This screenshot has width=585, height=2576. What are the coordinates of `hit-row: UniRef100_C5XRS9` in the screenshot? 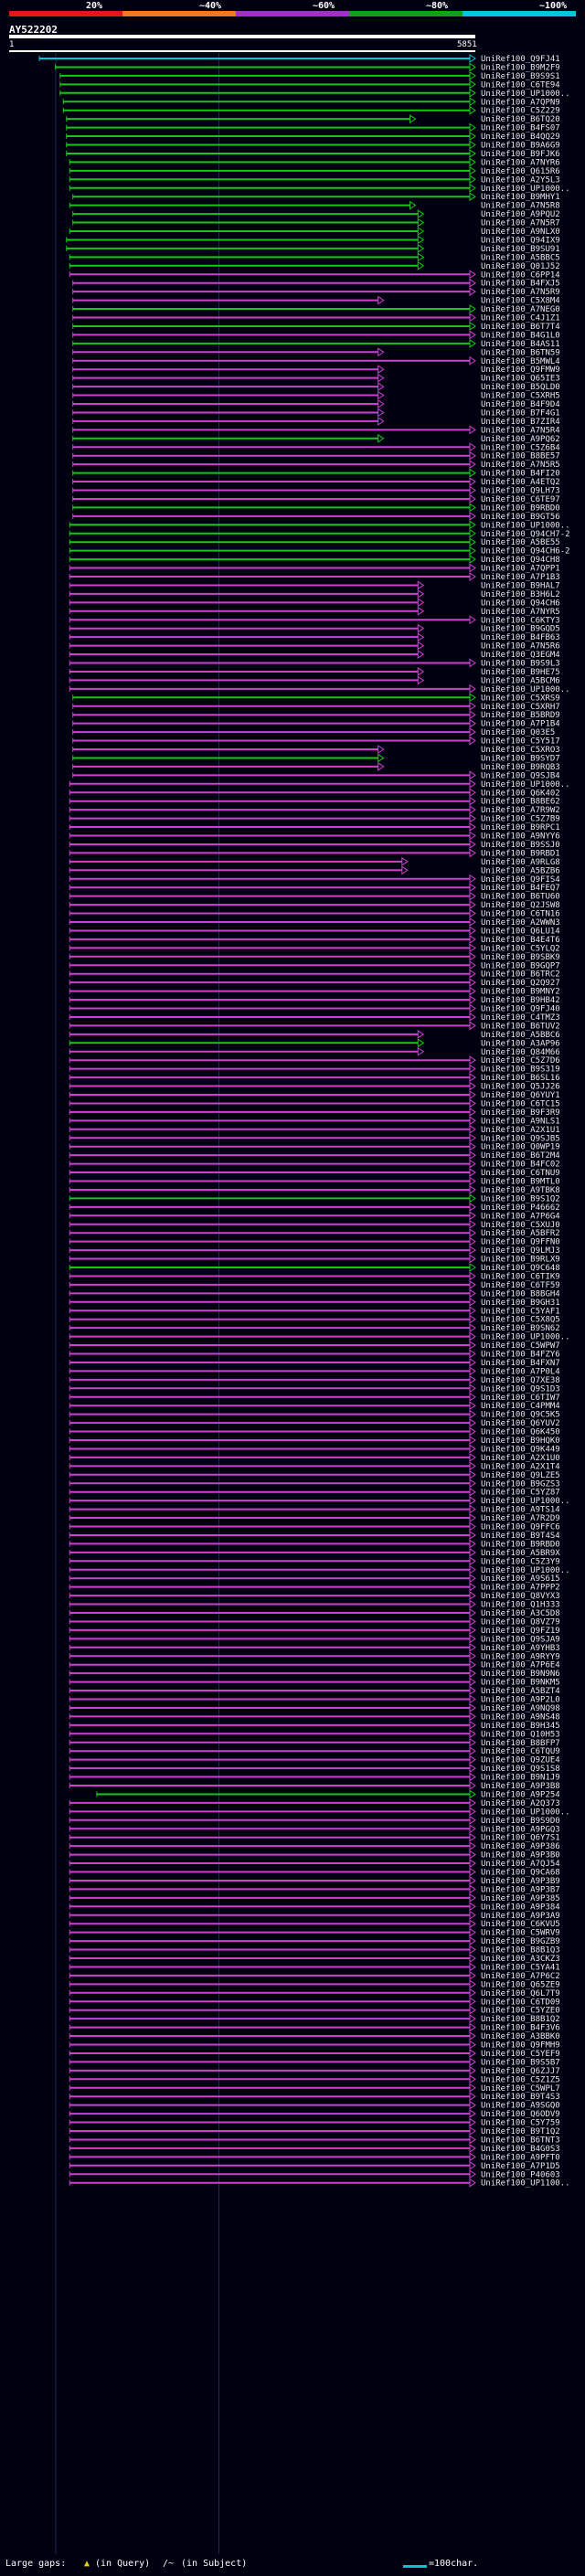 It's located at (316, 698).